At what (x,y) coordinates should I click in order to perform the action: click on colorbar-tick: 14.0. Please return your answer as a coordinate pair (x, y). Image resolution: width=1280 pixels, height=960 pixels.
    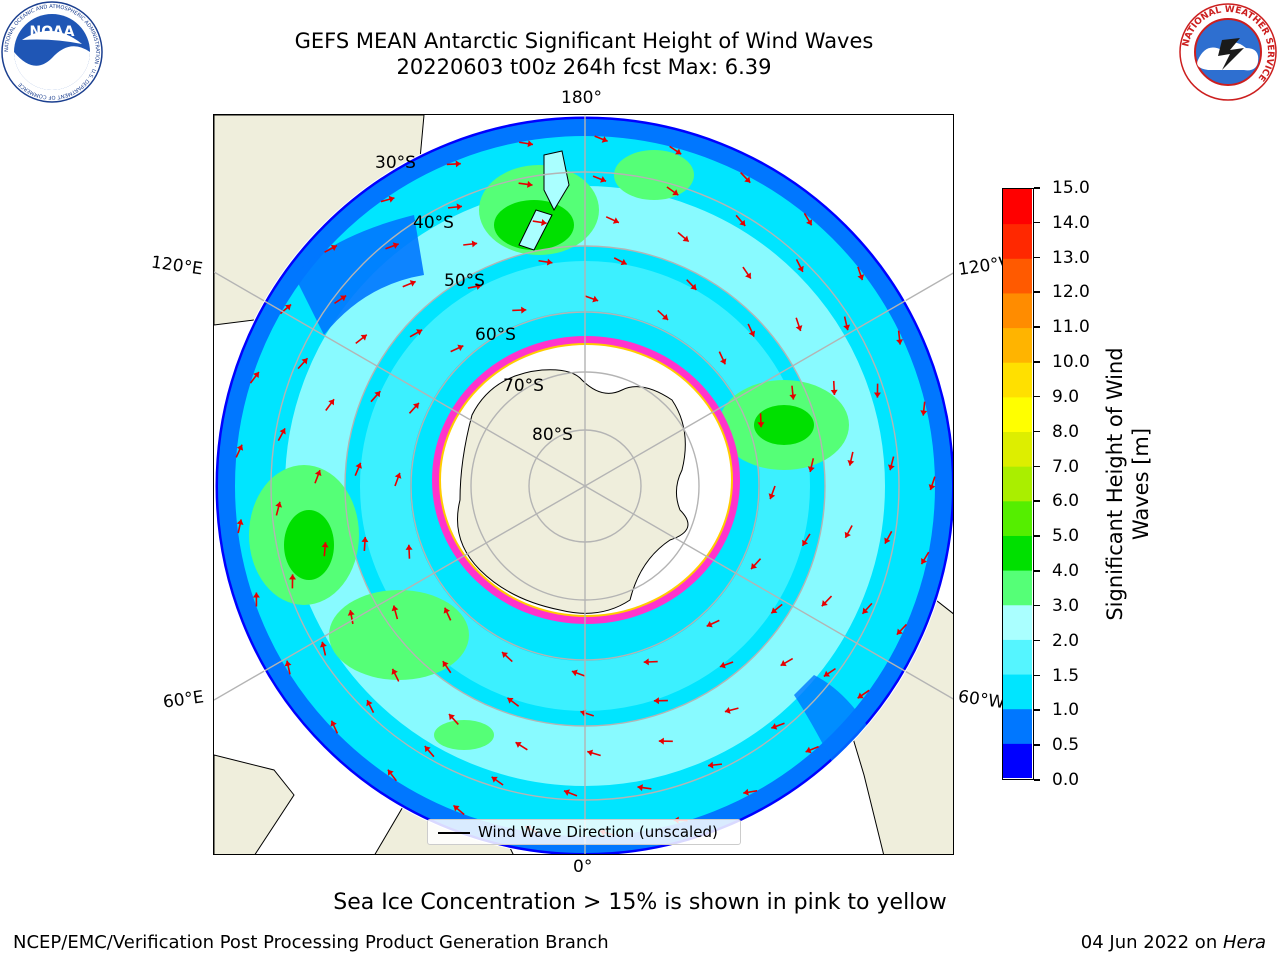
    Looking at the image, I should click on (1064, 223).